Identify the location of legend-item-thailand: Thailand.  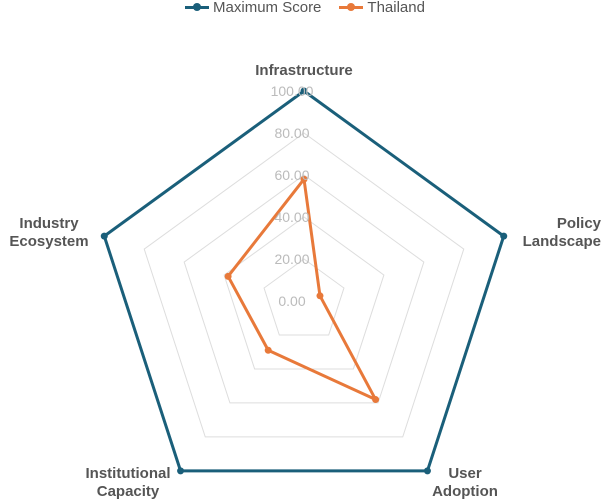
(382, 8).